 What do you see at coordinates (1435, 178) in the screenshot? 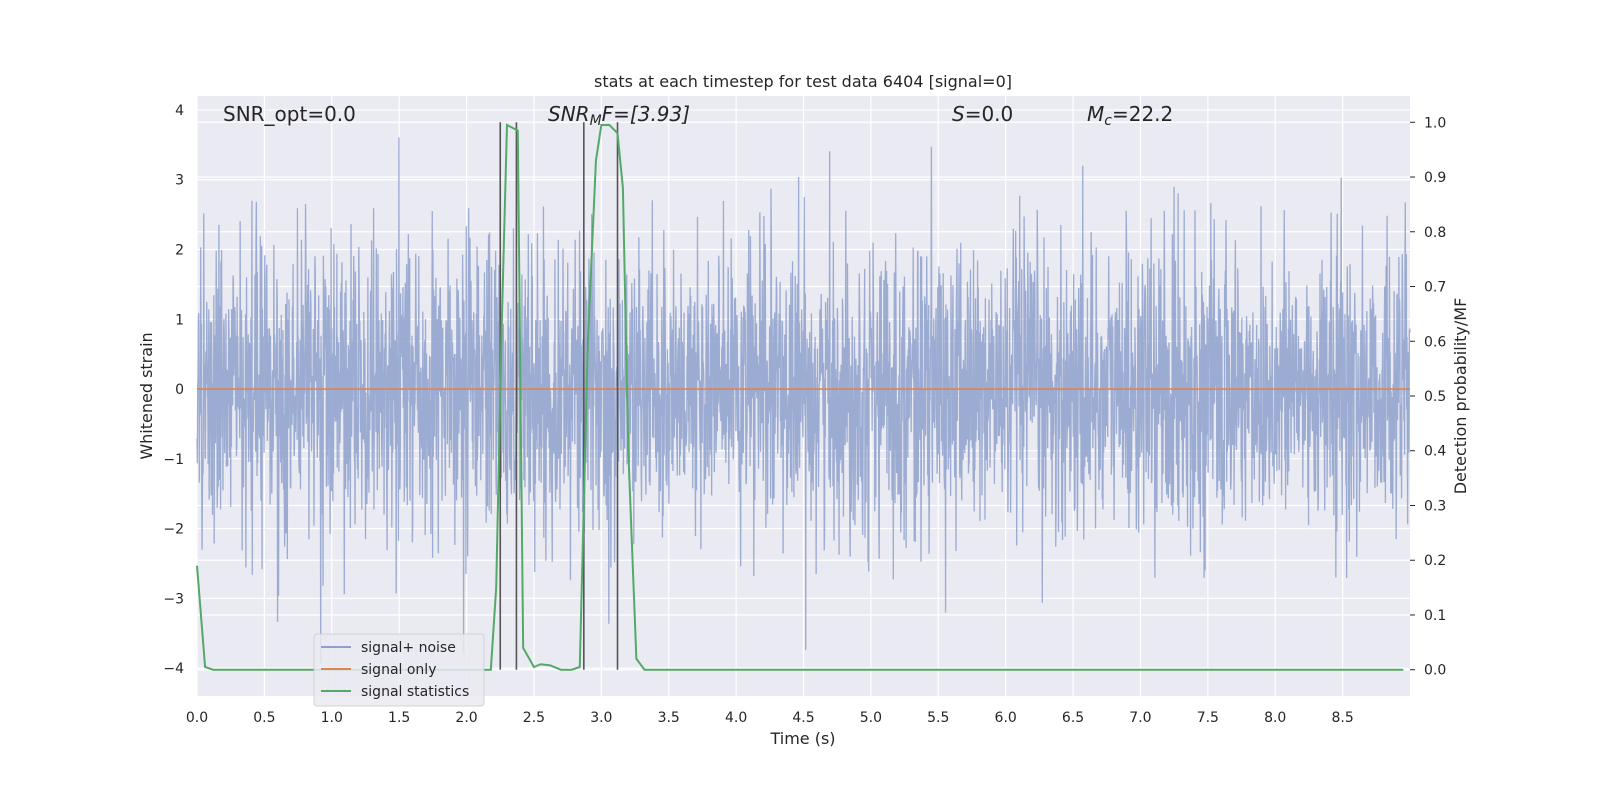
I see `y2-tick-label: 0.9` at bounding box center [1435, 178].